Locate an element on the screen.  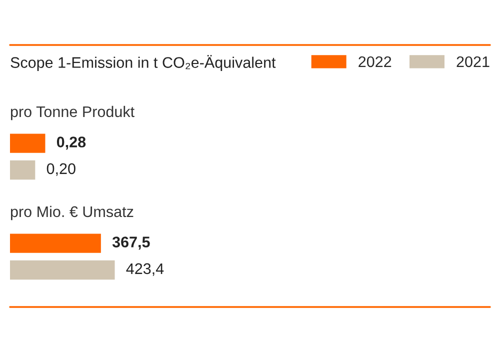
legend-label: 2021 is located at coordinates (473, 62).